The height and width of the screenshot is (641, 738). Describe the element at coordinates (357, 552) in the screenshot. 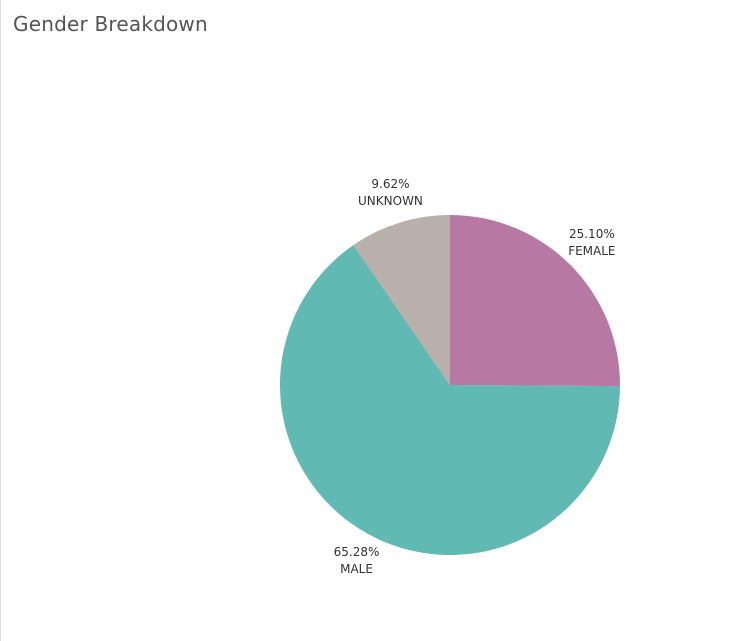

I see `slice-percent: 65.28%` at that location.